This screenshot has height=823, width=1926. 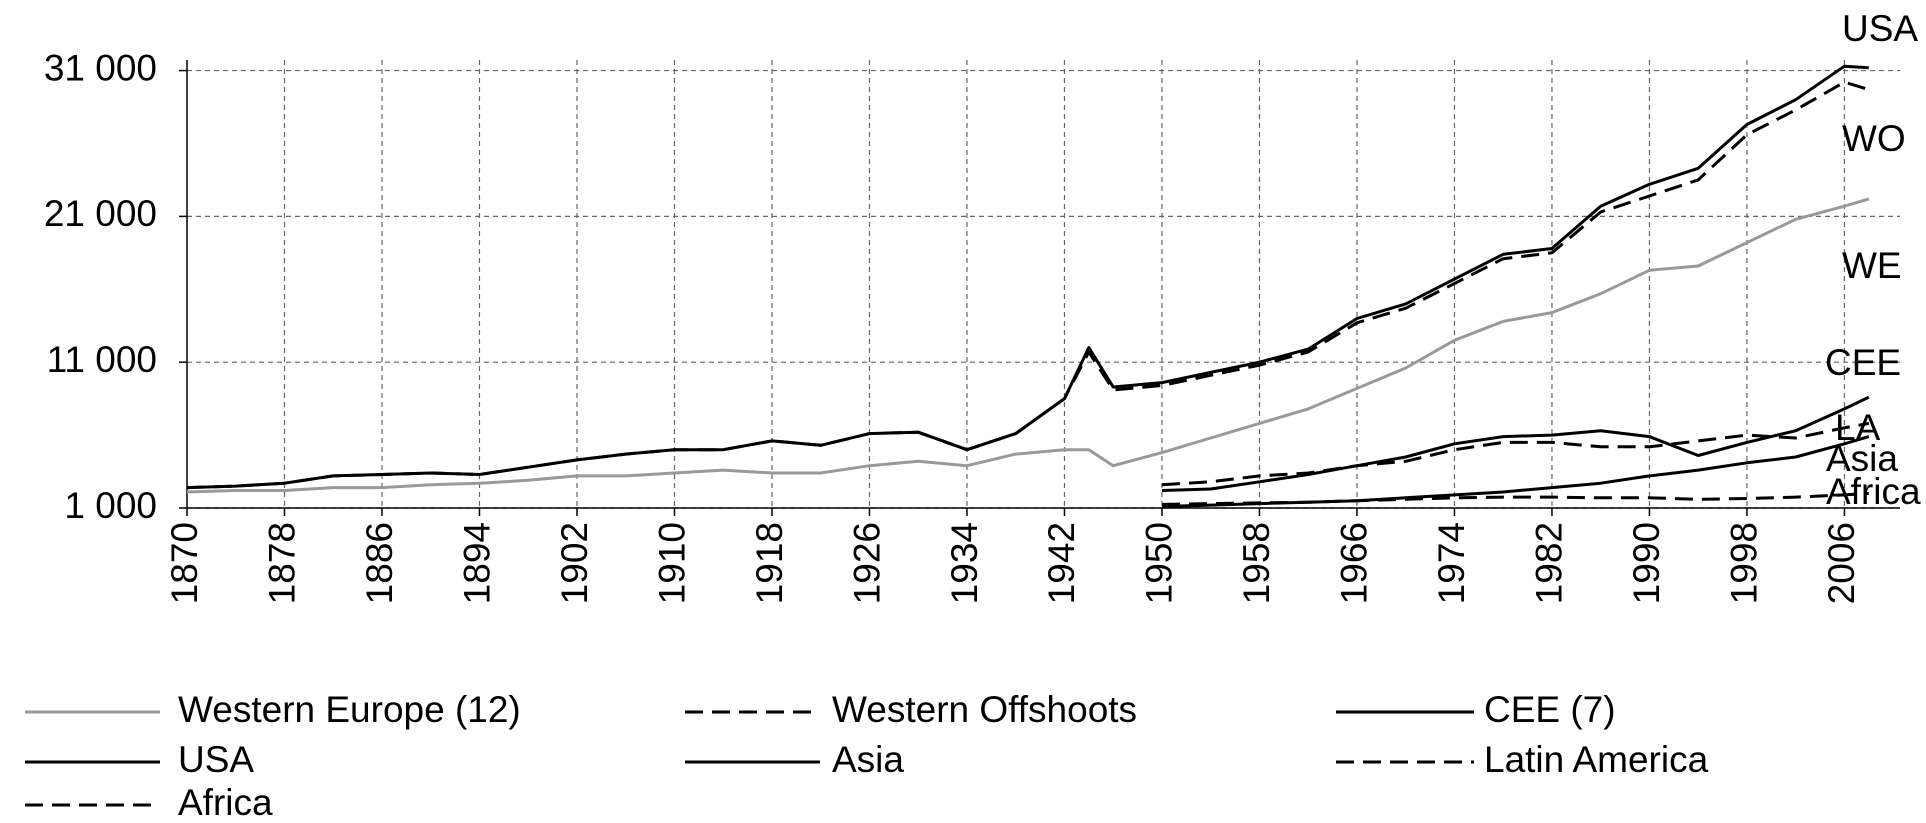 I want to click on x-tick-label: 2006, so click(x=1841, y=563).